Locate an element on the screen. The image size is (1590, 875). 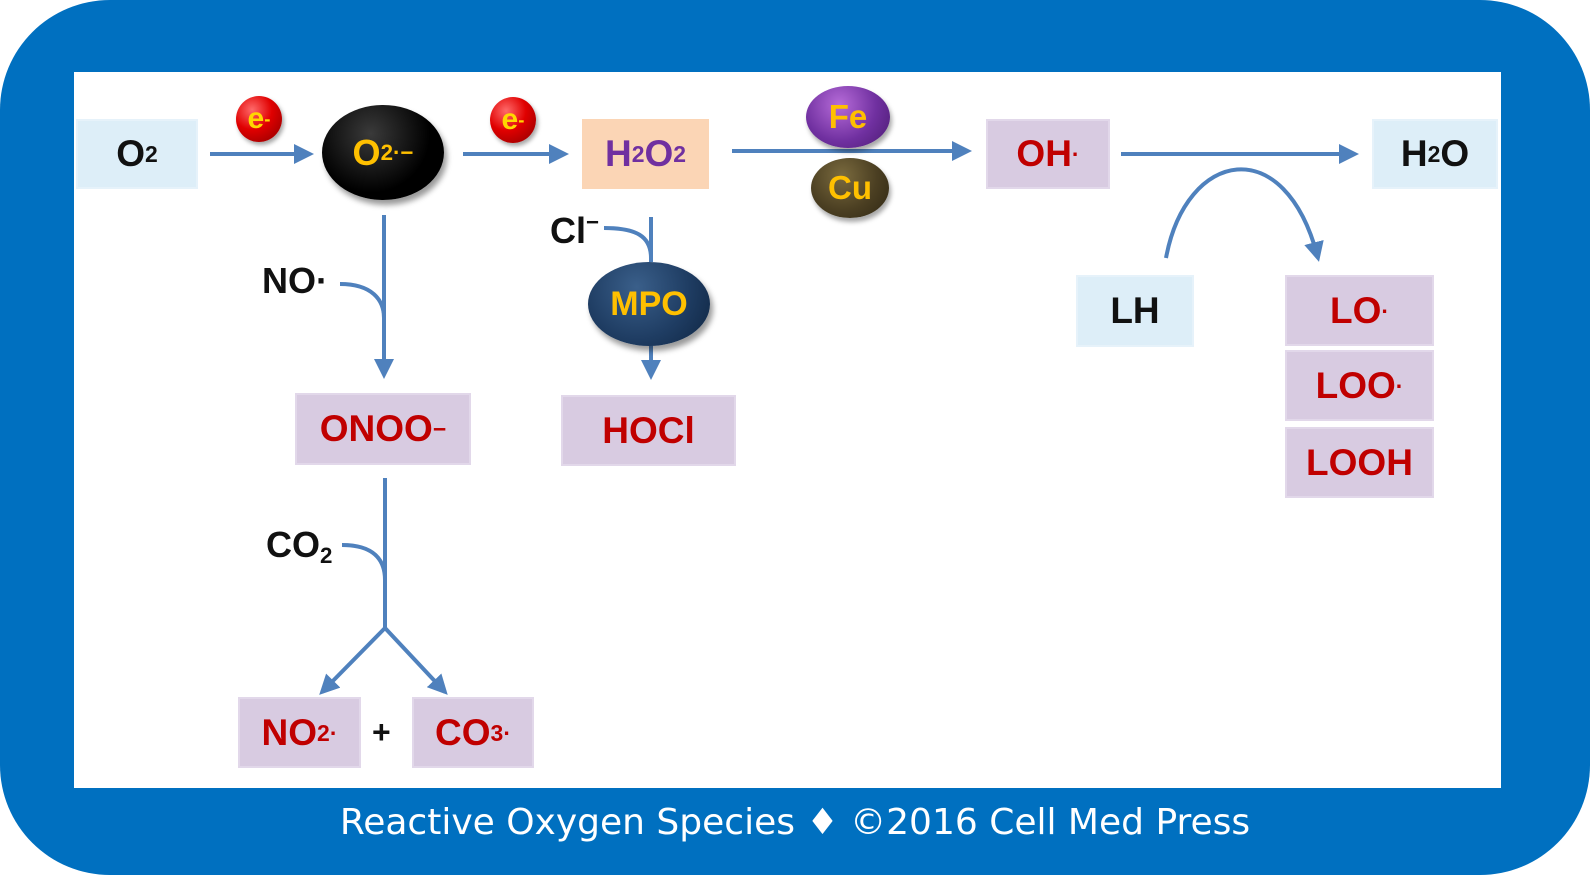
lh-box: LH is located at coordinates (1135, 311).